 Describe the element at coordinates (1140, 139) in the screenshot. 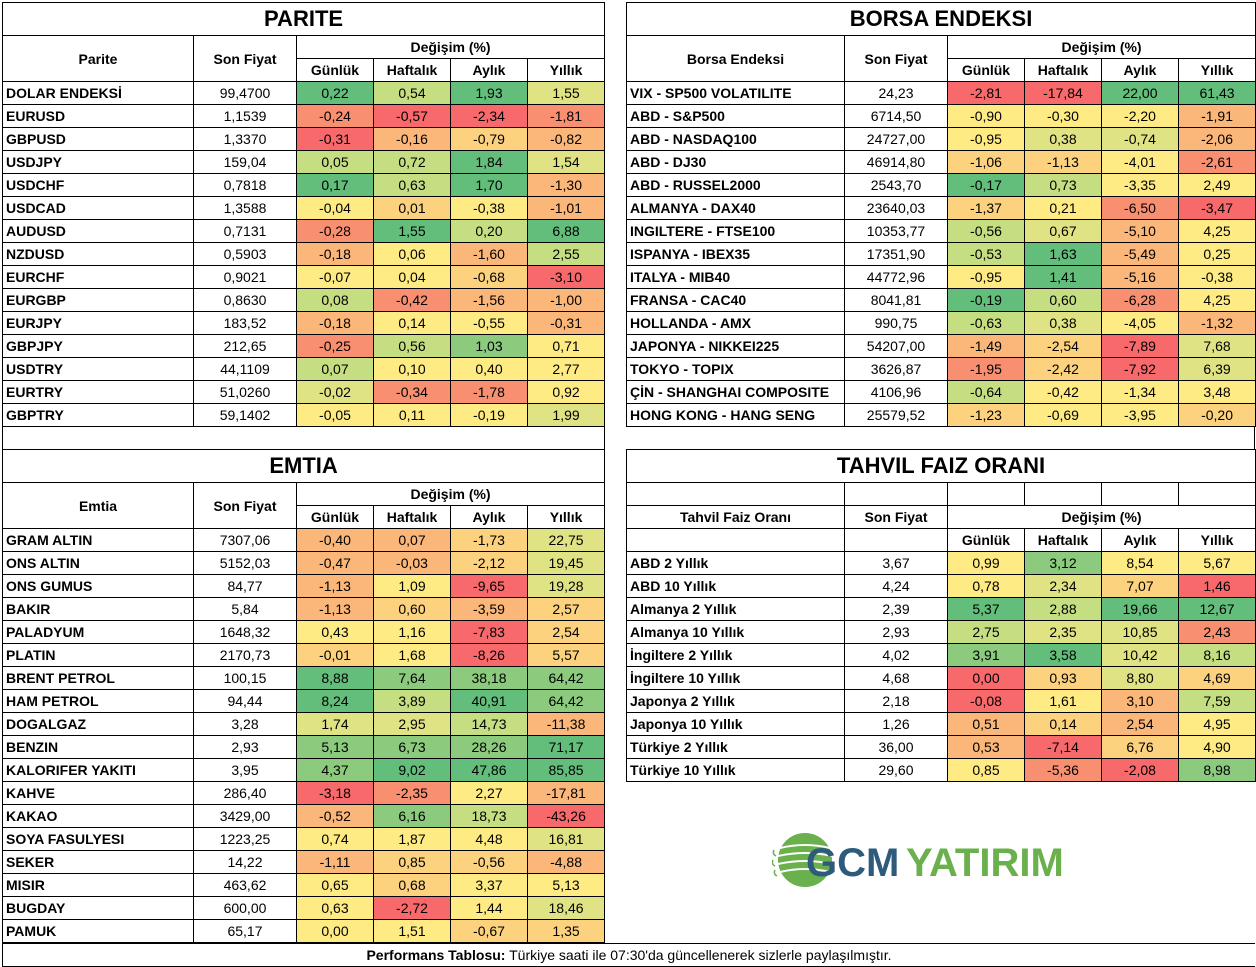

I see `change-monthly: -0,74` at that location.